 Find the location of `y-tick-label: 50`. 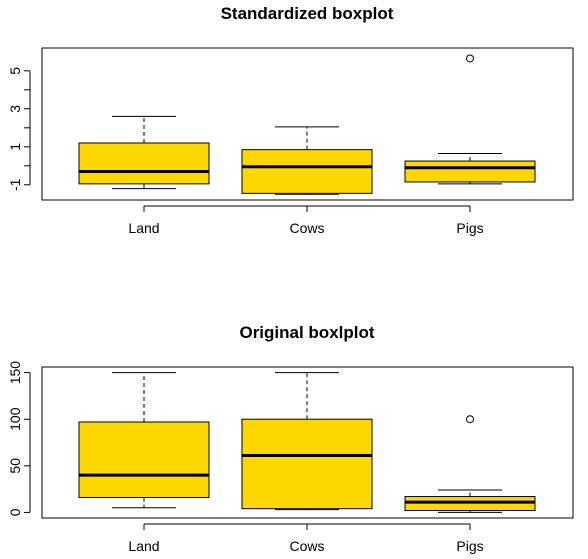

y-tick-label: 50 is located at coordinates (15, 466).